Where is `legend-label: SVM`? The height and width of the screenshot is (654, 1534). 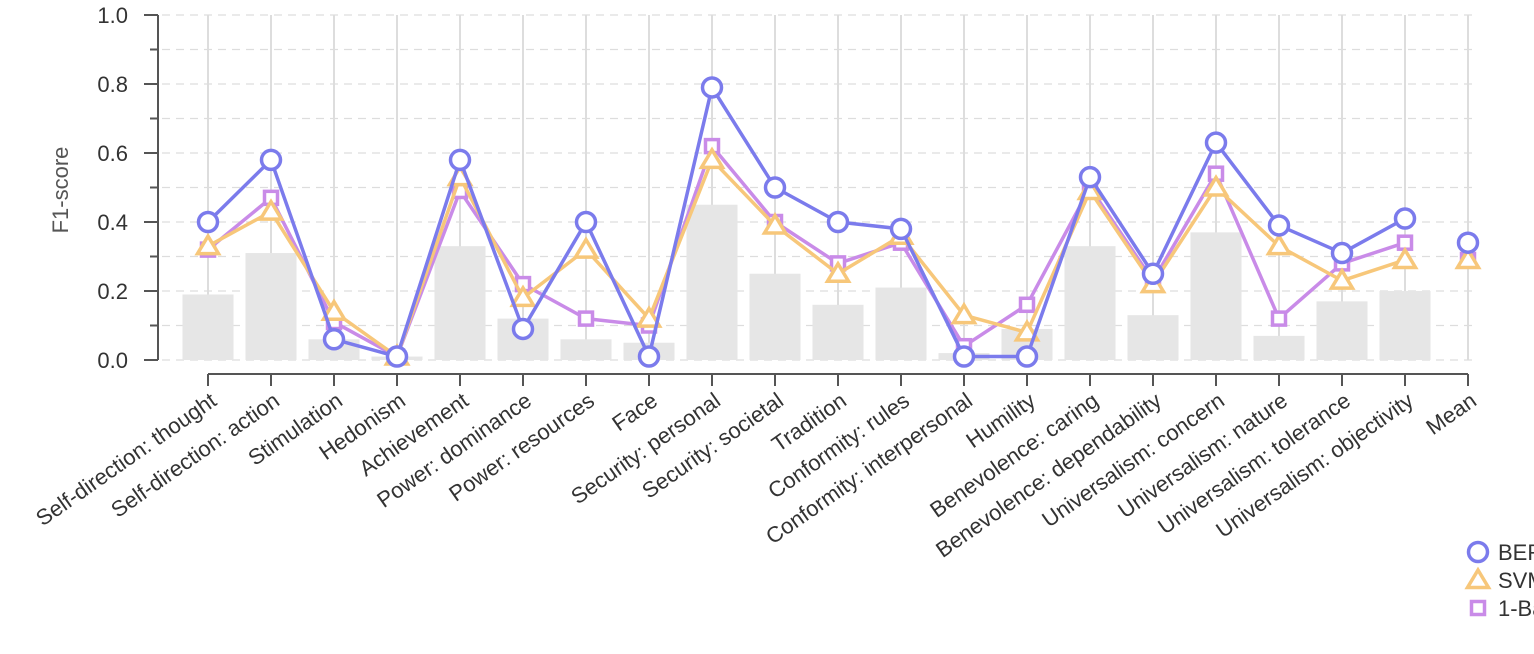 legend-label: SVM is located at coordinates (1516, 580).